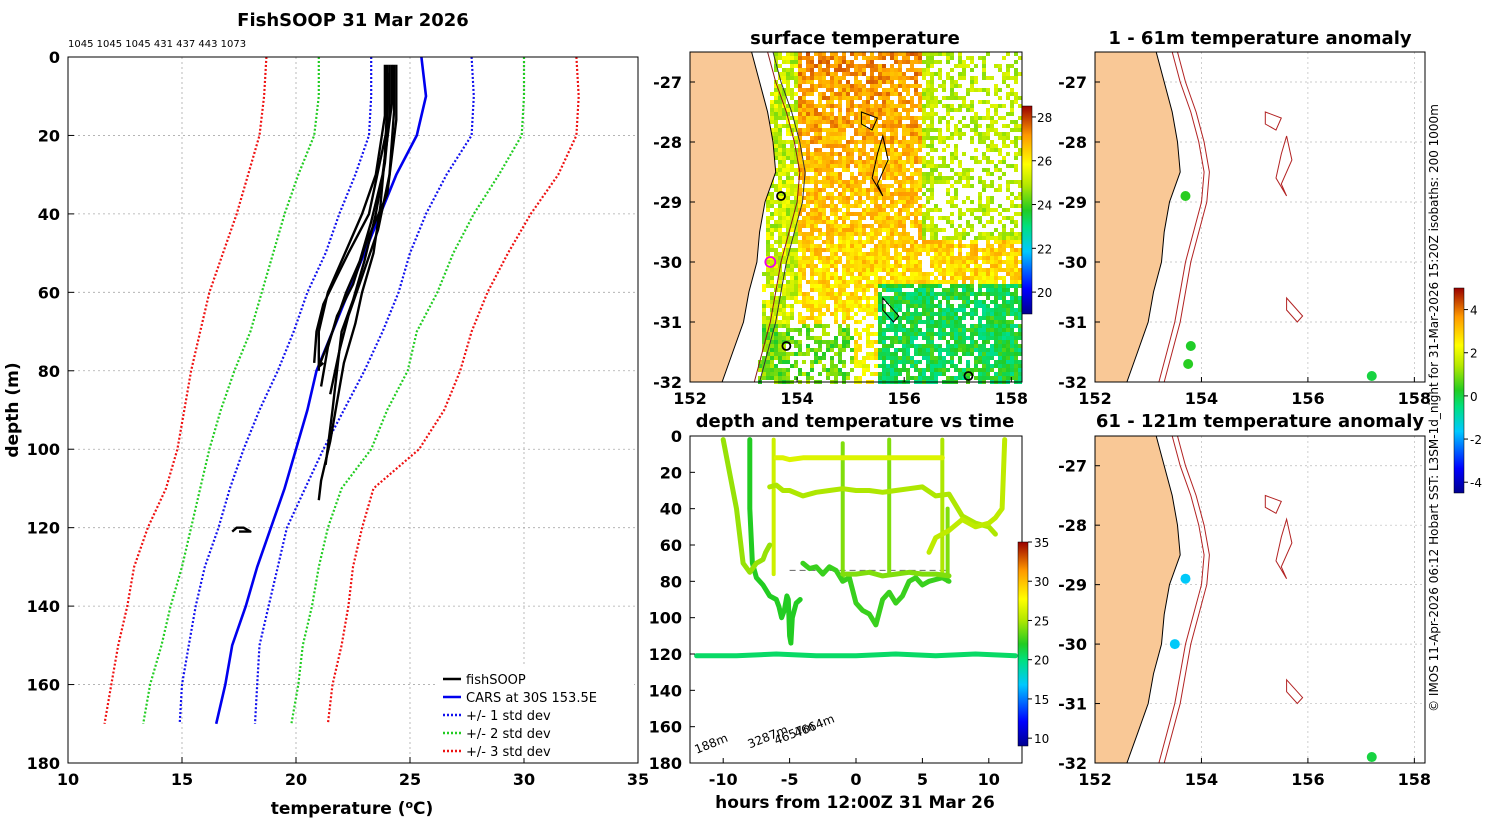  Describe the element at coordinates (671, 545) in the screenshot. I see `time-y-tick-label: 60` at that location.